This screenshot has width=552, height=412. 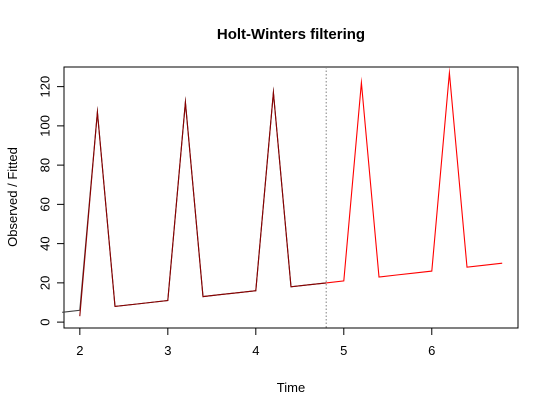 I want to click on y-tick-label: 40, so click(x=45, y=243).